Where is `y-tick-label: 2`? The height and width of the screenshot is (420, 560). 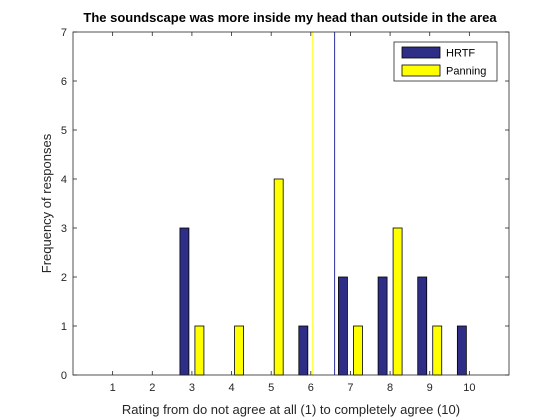 y-tick-label: 2 is located at coordinates (64, 278).